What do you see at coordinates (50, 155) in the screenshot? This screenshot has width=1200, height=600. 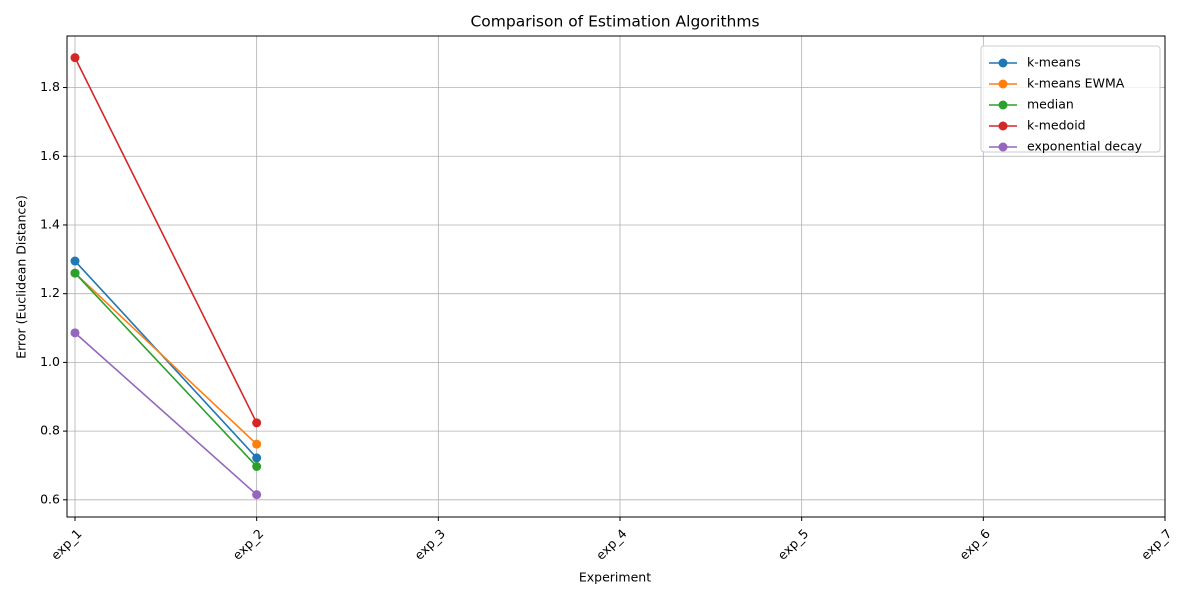 I see `y-tick-label: 1.6` at bounding box center [50, 155].